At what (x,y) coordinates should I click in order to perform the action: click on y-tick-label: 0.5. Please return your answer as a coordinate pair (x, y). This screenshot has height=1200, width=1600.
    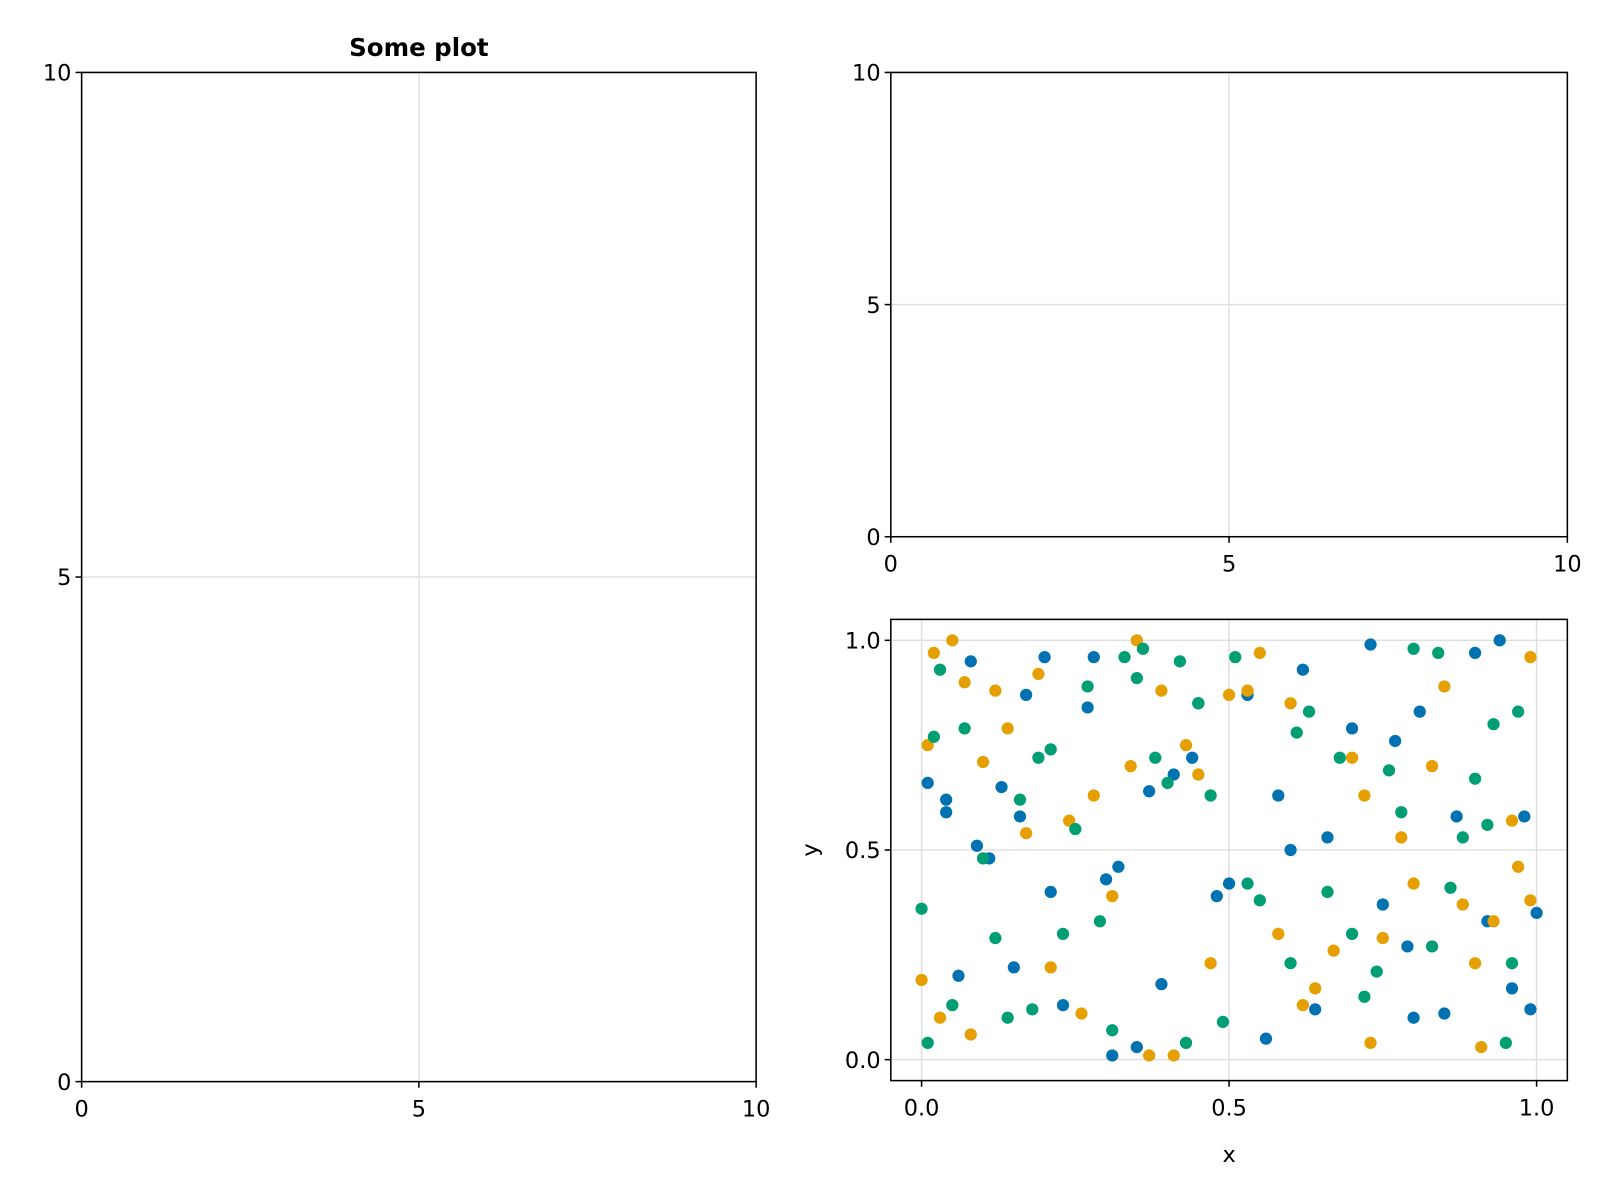
    Looking at the image, I should click on (863, 851).